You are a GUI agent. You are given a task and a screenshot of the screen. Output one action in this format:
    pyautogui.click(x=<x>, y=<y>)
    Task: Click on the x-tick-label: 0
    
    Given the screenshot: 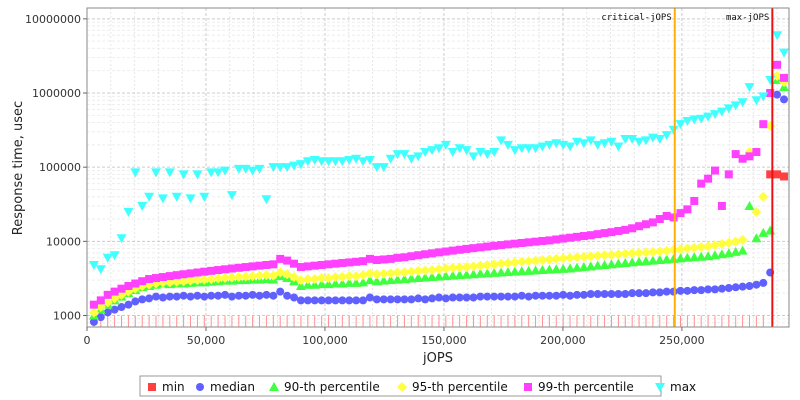 What is the action you would take?
    pyautogui.click(x=87, y=340)
    